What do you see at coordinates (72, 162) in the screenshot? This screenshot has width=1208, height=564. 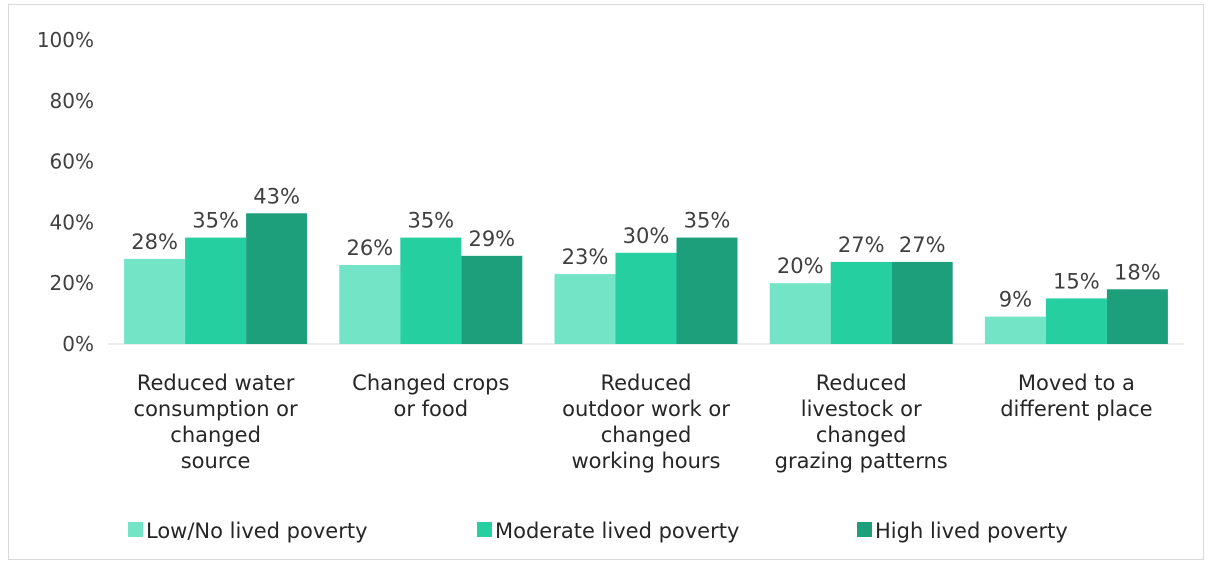 I see `y-tick-label: 60%` at bounding box center [72, 162].